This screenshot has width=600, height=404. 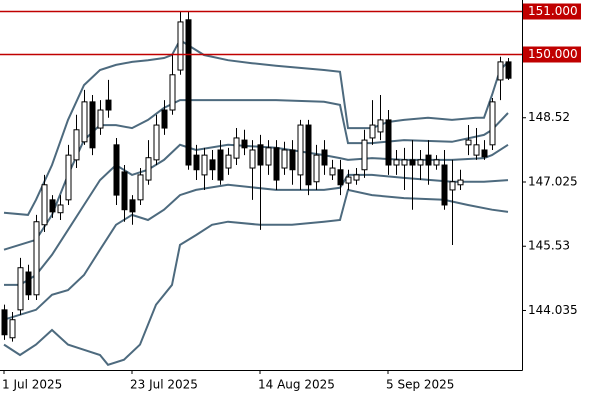 I want to click on y-tick-label: 147.025, so click(x=553, y=181).